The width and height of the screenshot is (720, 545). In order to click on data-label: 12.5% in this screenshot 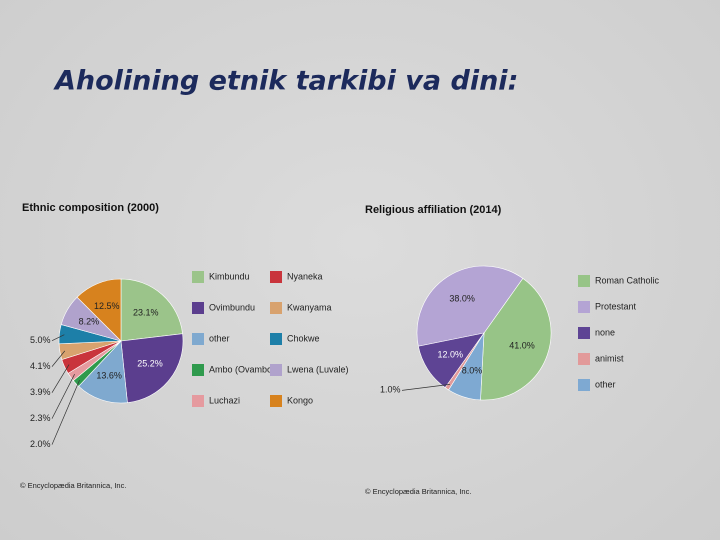, I will do `click(107, 306)`.